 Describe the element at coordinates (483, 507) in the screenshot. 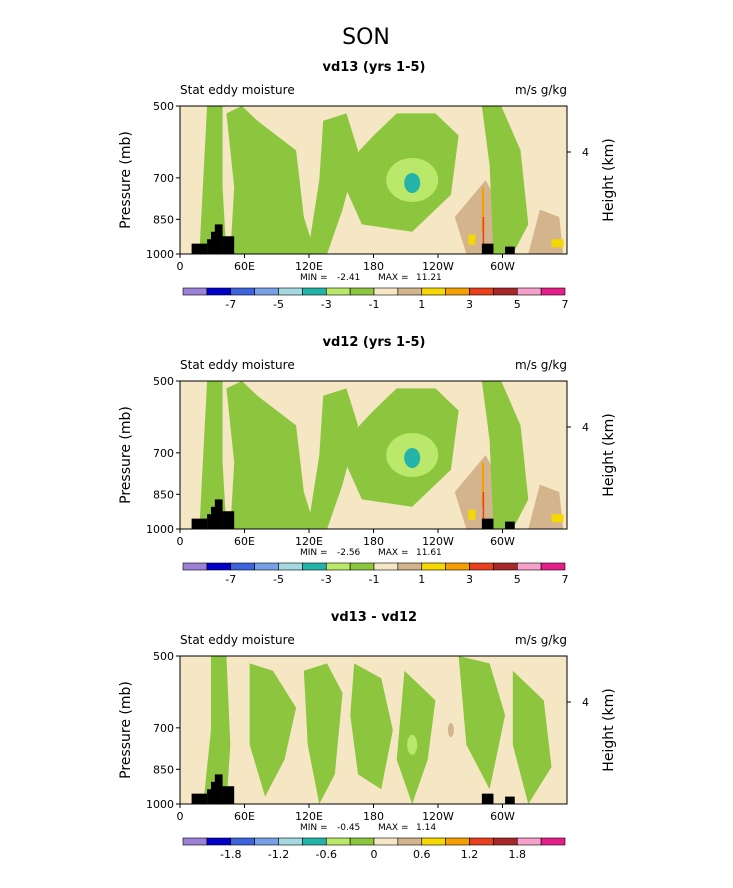

I see `red-streak` at that location.